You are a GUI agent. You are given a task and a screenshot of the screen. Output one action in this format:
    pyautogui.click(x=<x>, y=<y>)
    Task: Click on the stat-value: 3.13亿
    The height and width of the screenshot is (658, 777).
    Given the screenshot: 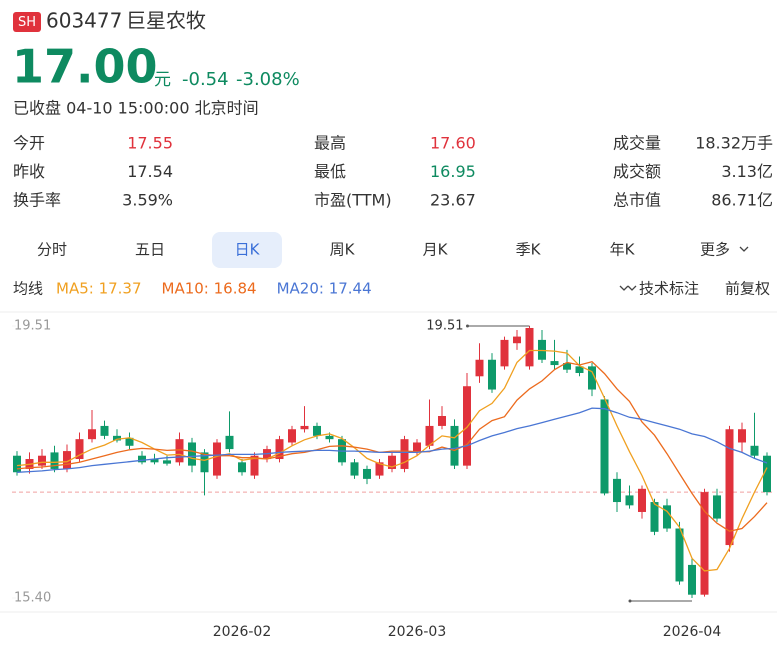 What is the action you would take?
    pyautogui.click(x=747, y=171)
    